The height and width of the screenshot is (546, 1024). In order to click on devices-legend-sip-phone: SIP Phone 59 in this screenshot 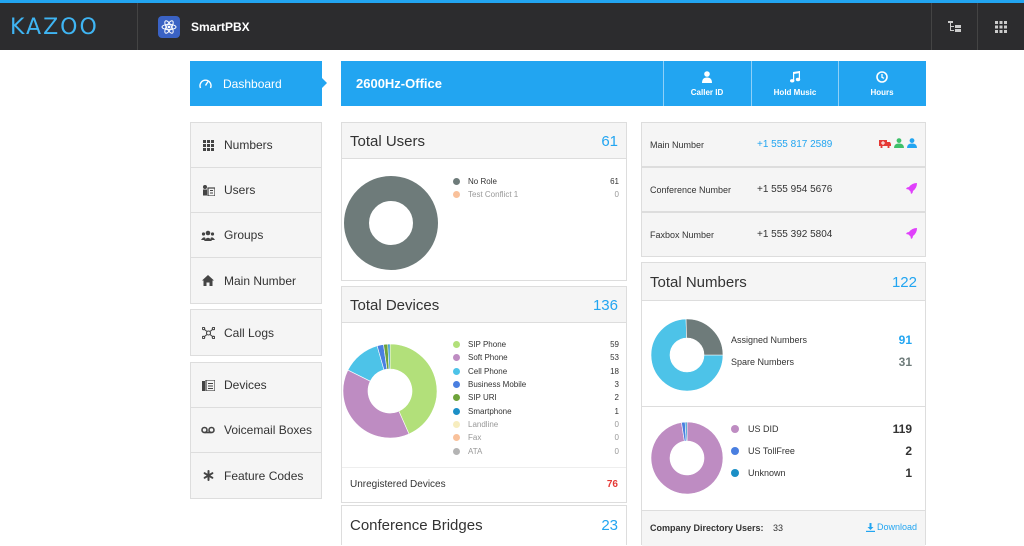, I will do `click(536, 344)`.